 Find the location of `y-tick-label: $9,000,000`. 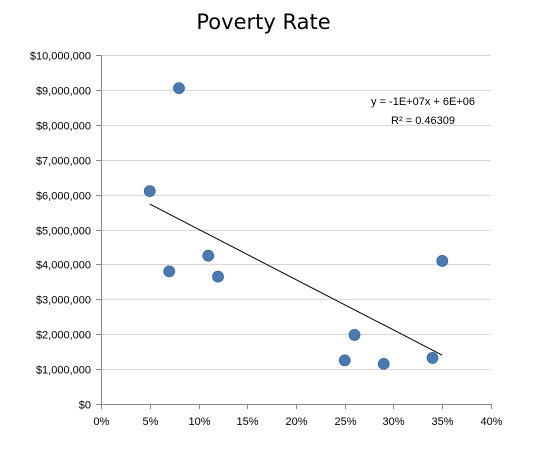

y-tick-label: $9,000,000 is located at coordinates (63, 92).